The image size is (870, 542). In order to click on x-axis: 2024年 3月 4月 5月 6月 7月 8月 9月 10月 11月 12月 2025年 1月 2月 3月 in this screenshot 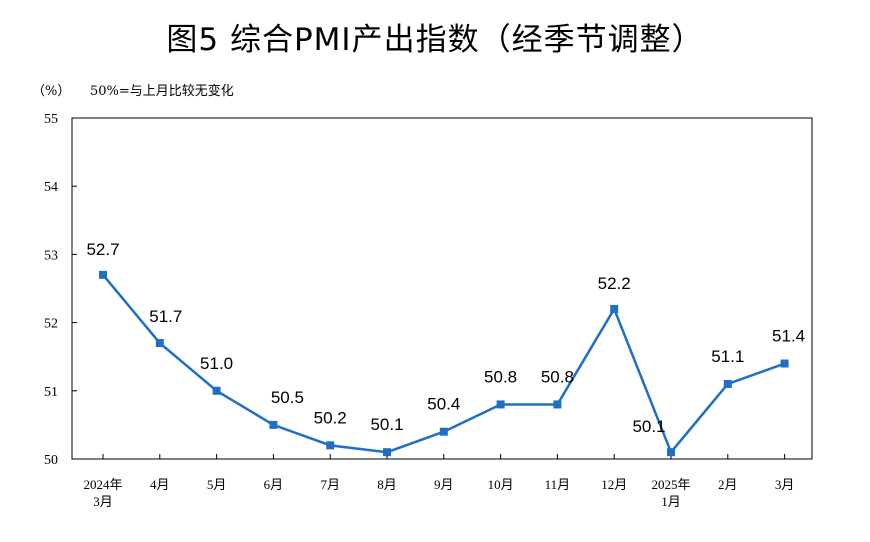, I will do `click(438, 481)`.